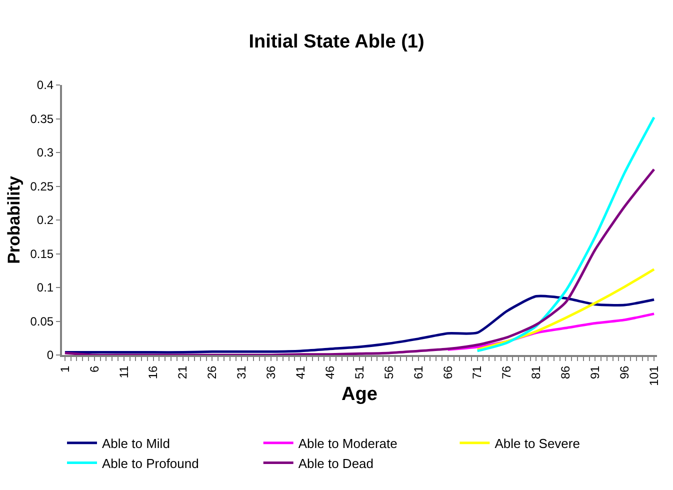  I want to click on x-tick-label: 91, so click(595, 372).